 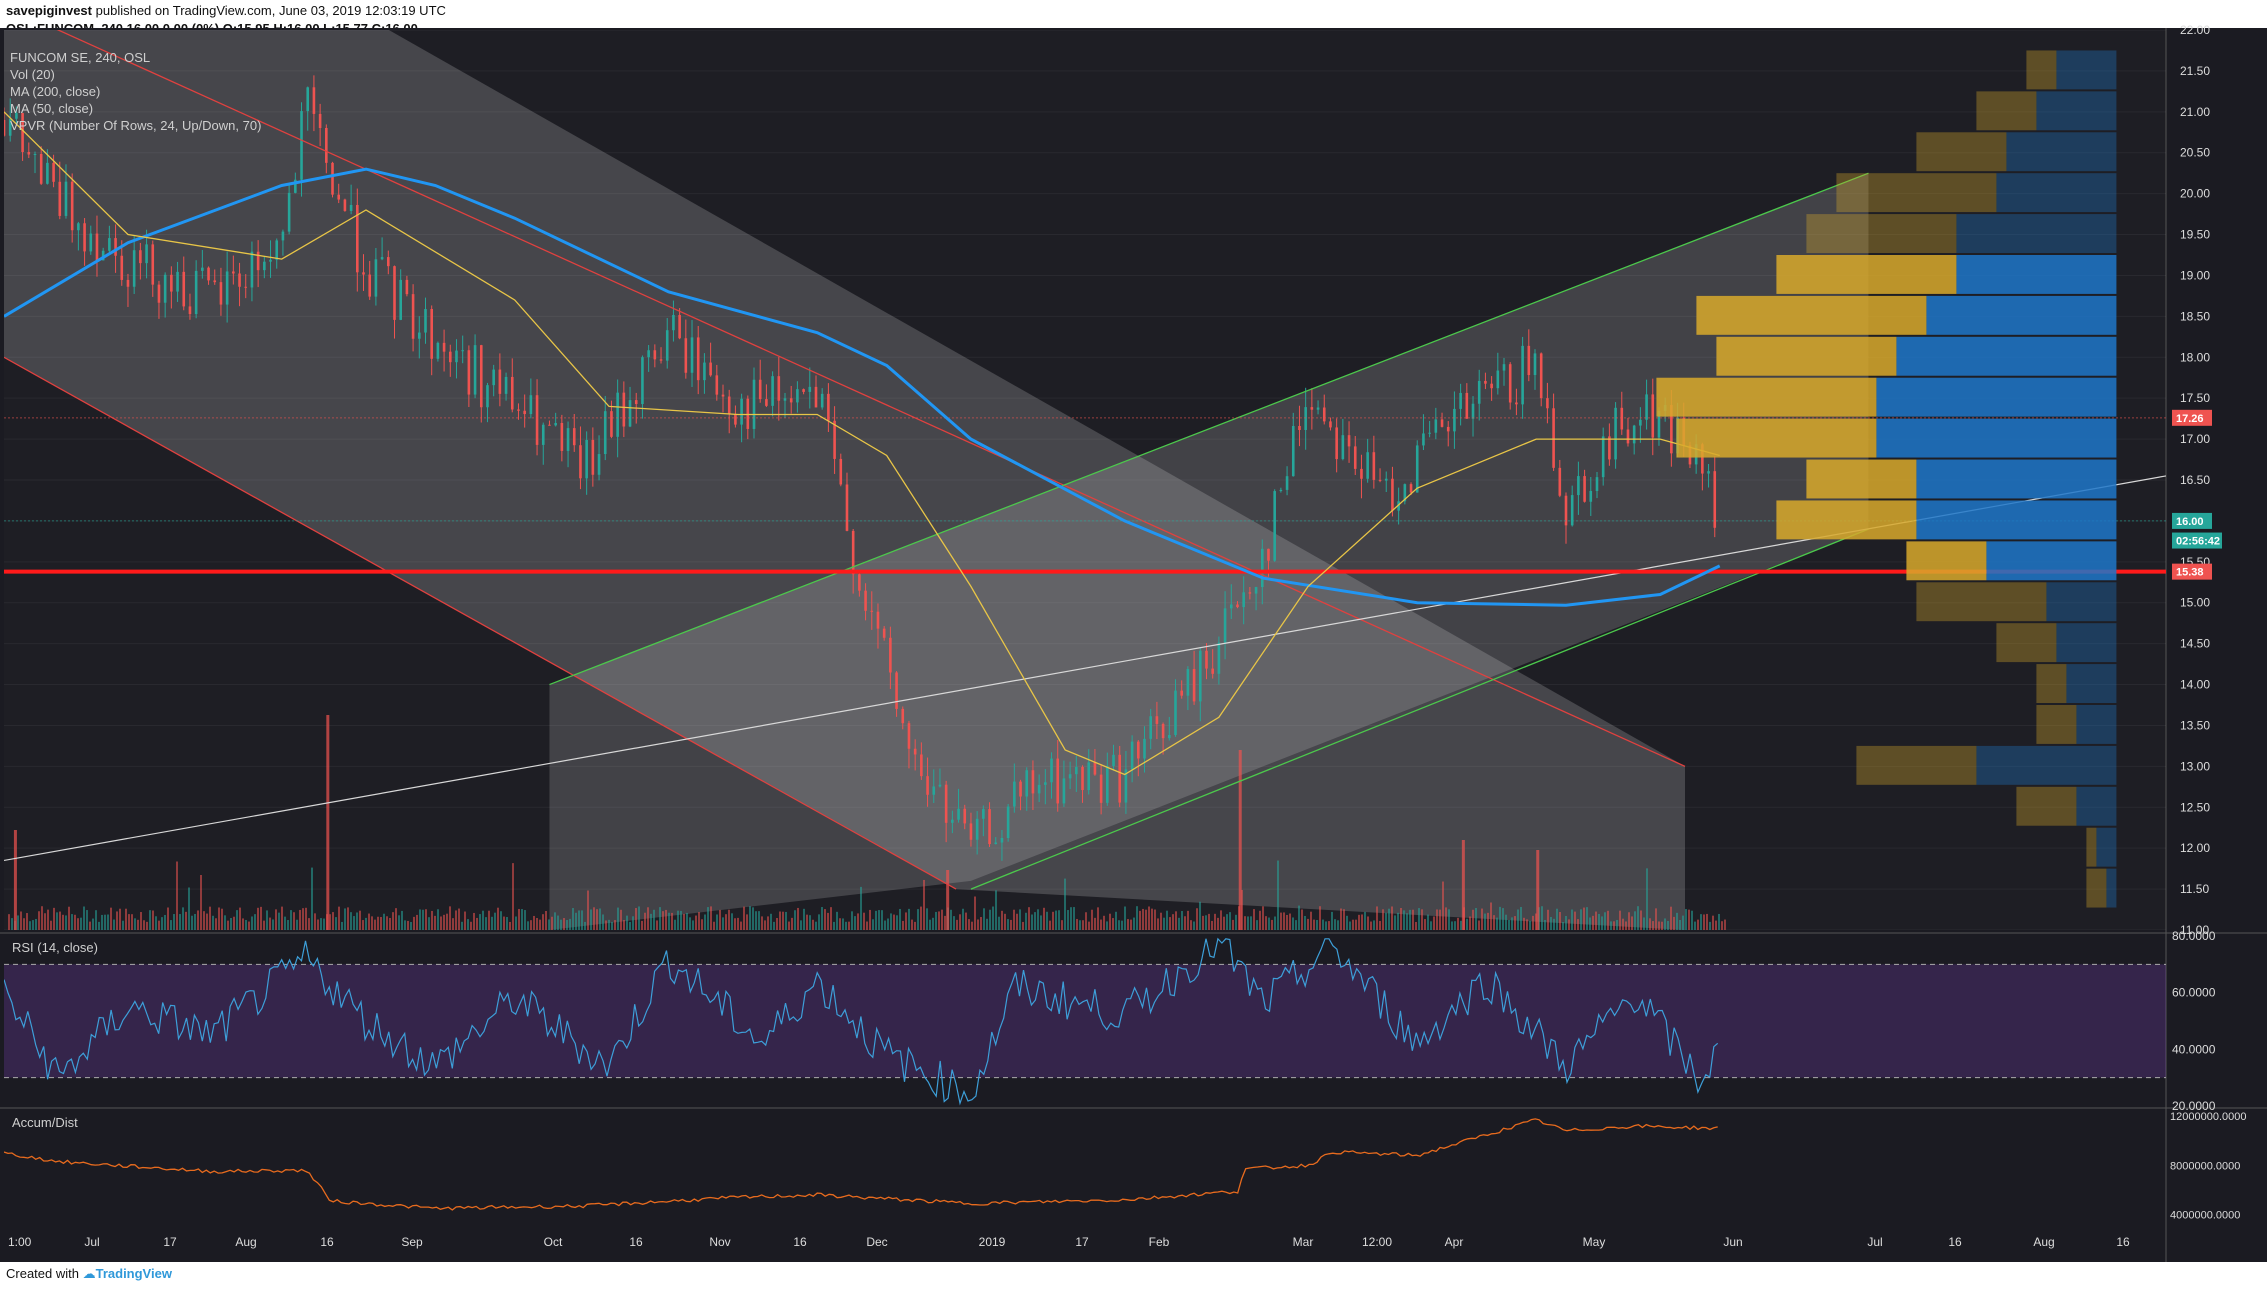 What do you see at coordinates (89, 1273) in the screenshot?
I see `tradingview-logo-icon: ☁` at bounding box center [89, 1273].